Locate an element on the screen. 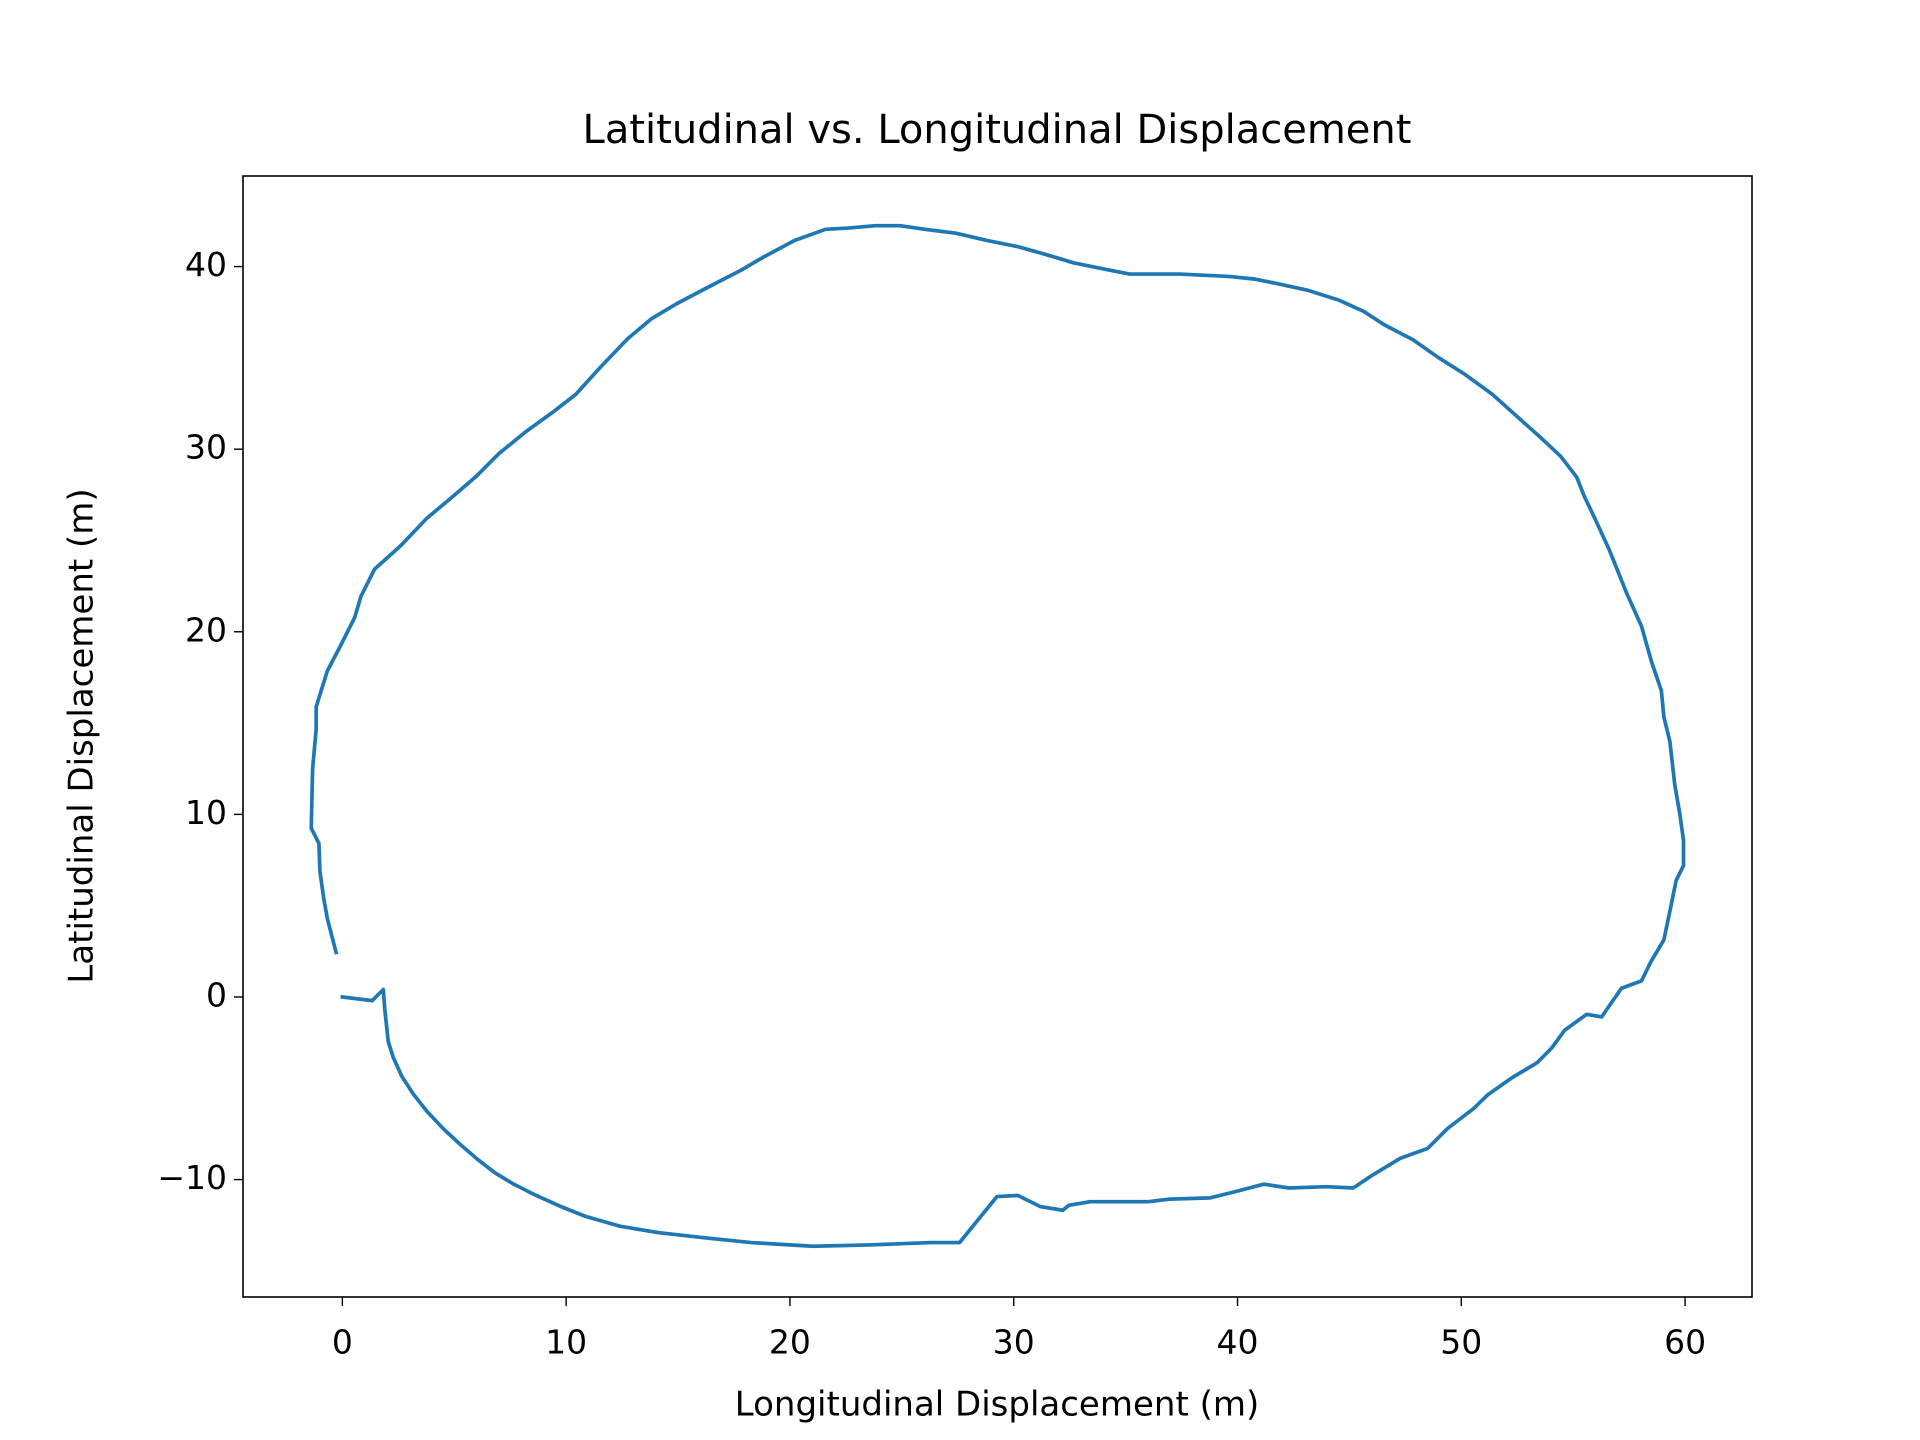 This screenshot has width=1920, height=1440. x-tick-label: 40 is located at coordinates (1238, 1342).